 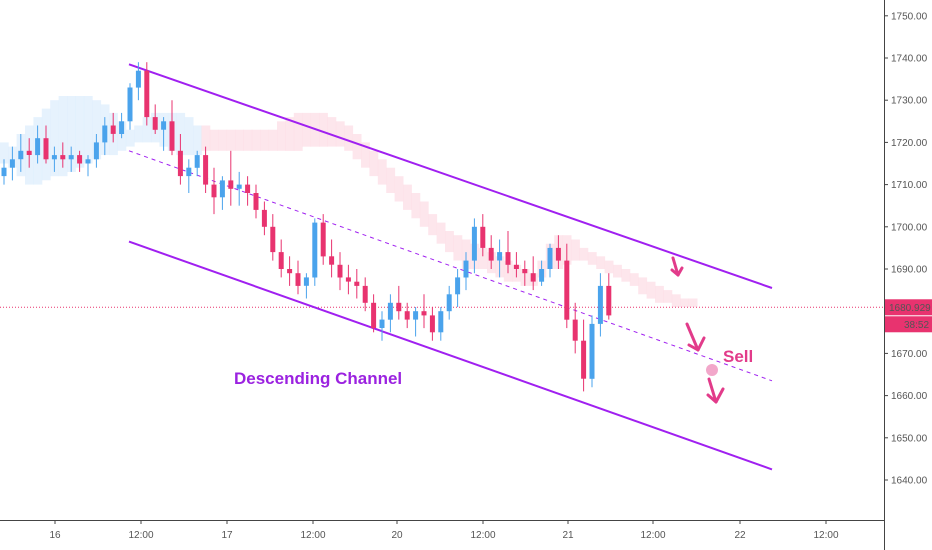 I want to click on time-axis: 16 12:00 17 12:00 20 12:00 21 12:00 22 12:00, so click(x=442, y=530).